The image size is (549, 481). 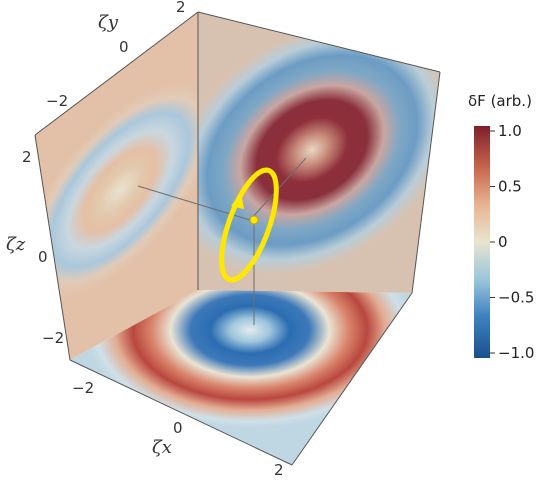 I want to click on colorbar-tick-label: −1.0, so click(x=516, y=353).